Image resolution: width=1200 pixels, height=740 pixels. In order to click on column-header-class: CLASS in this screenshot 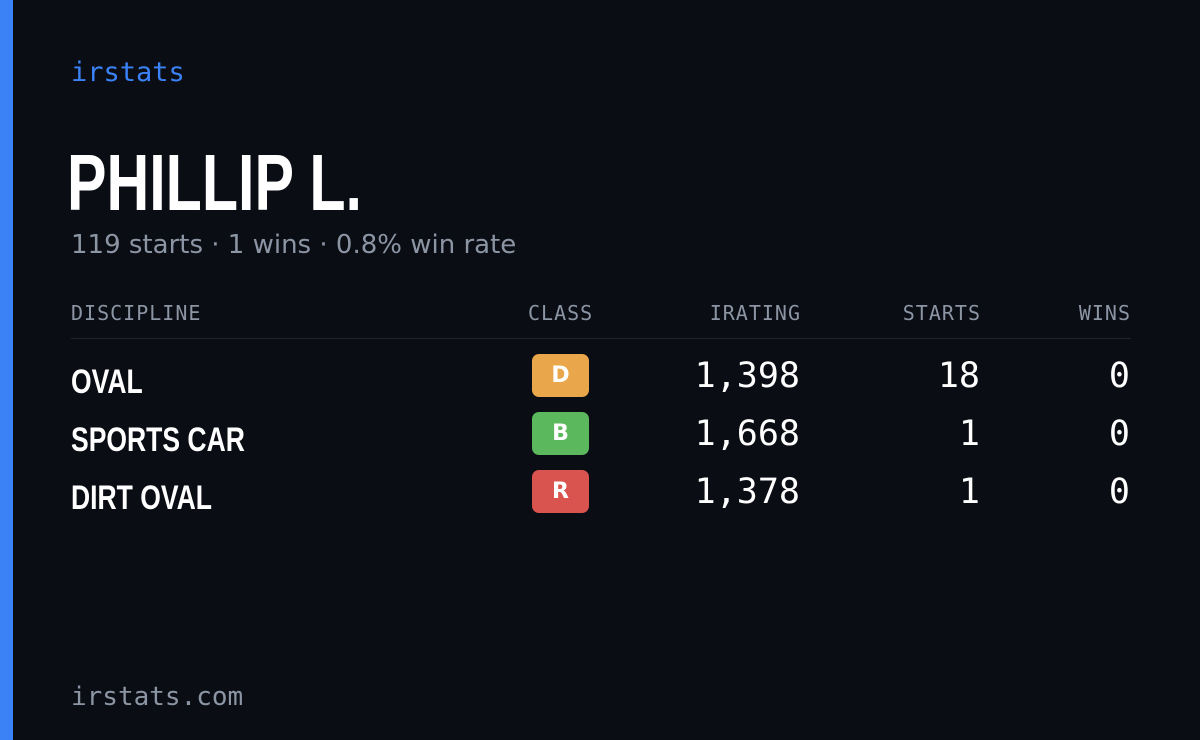, I will do `click(561, 313)`.